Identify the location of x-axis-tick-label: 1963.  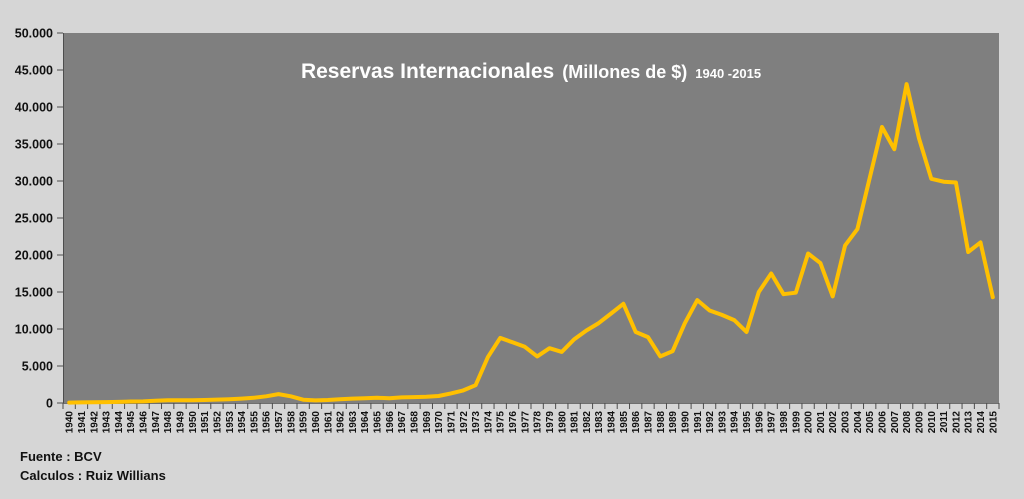
(353, 422).